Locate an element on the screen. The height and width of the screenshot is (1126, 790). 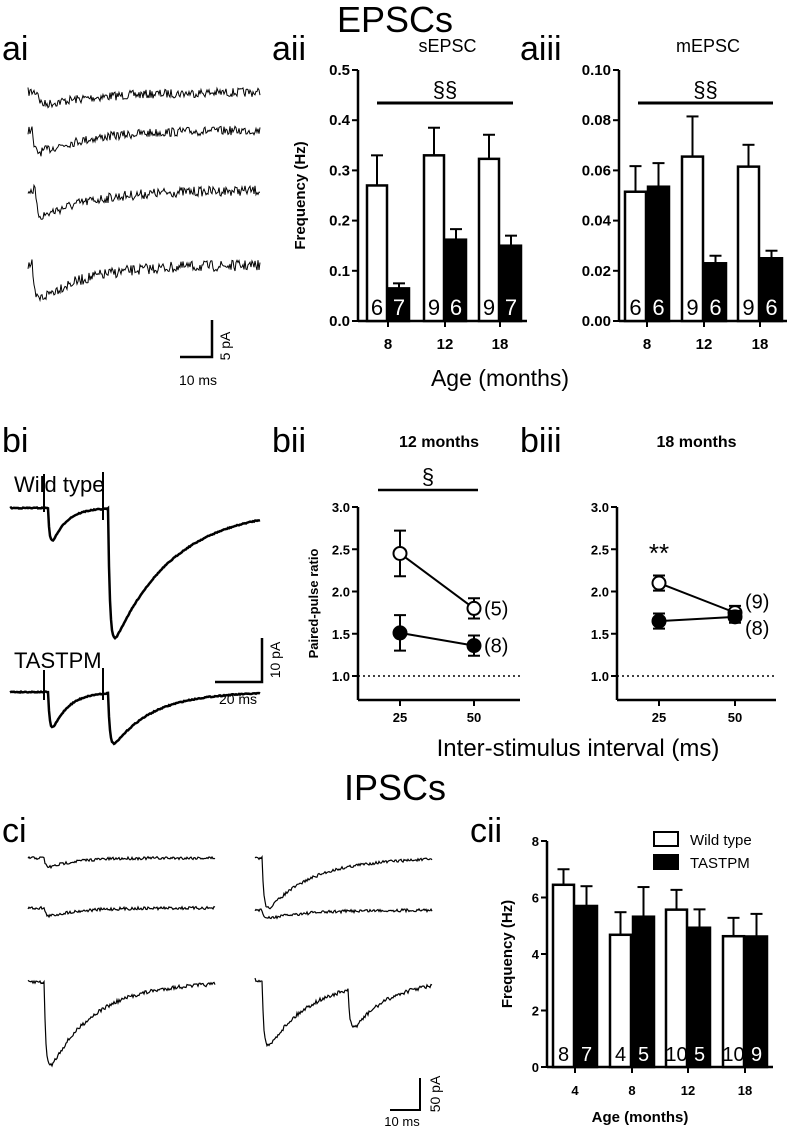
wild-type-trace-label: Wild type is located at coordinates (59, 484).